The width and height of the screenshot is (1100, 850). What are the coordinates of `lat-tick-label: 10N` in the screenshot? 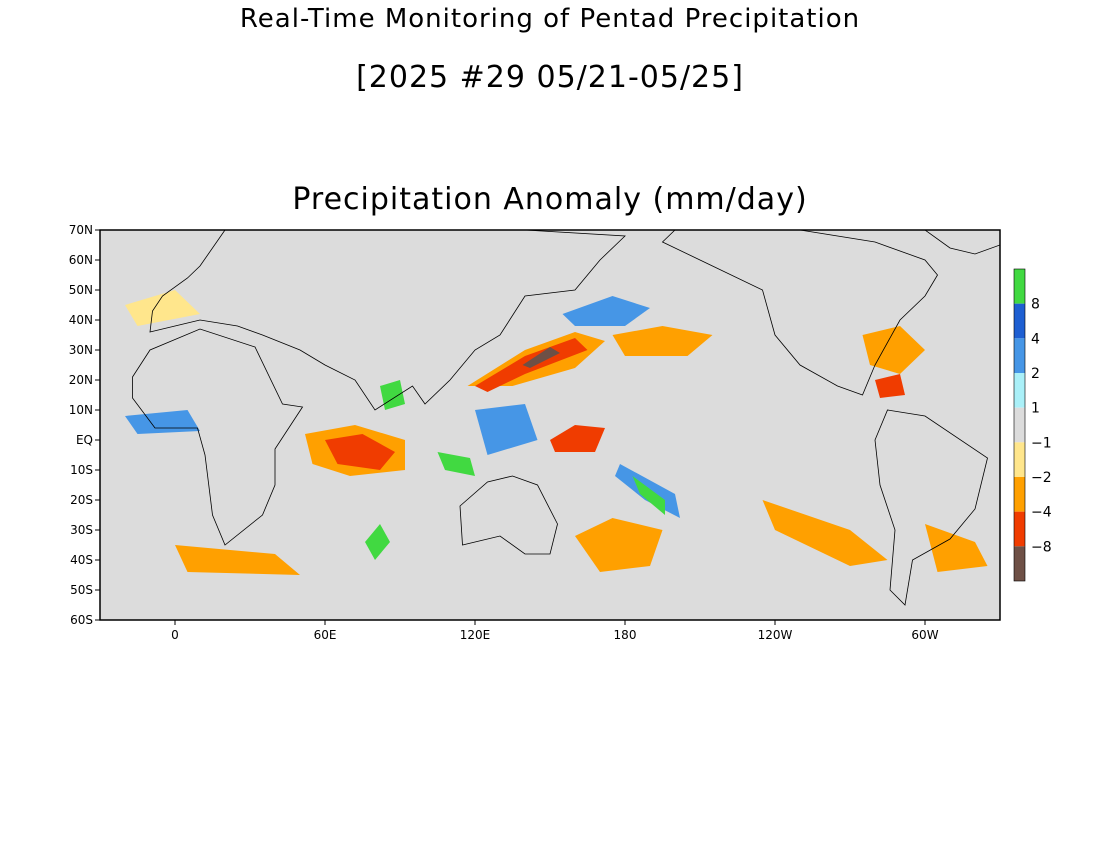 It's located at (81, 410).